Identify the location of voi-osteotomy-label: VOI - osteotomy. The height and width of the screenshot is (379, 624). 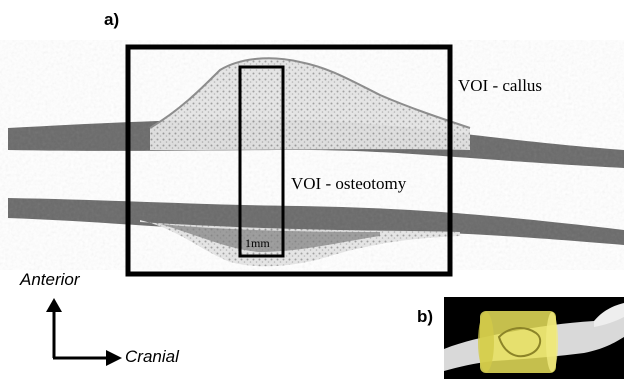
(349, 183).